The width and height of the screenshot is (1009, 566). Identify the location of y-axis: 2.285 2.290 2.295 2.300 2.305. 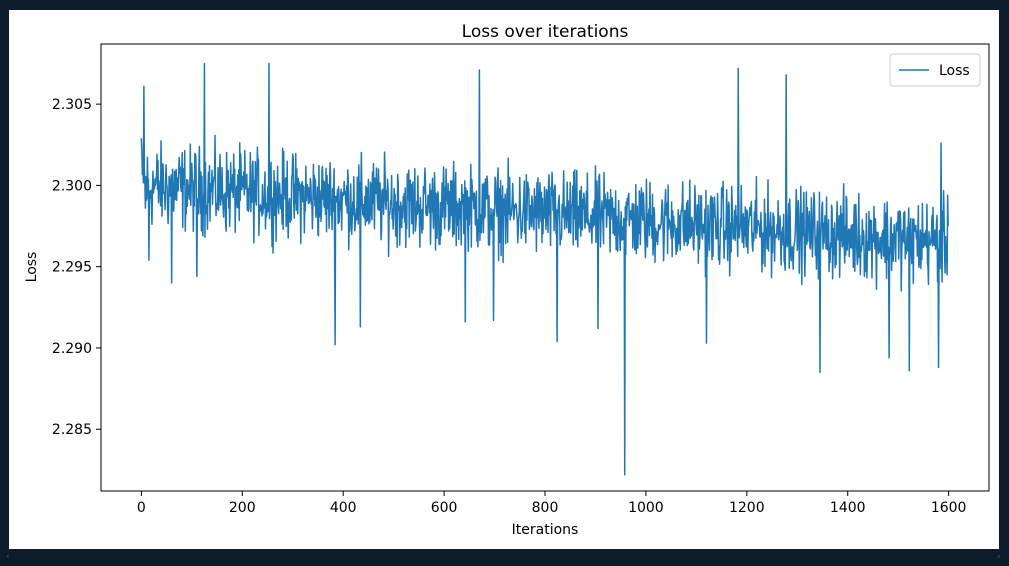
(76, 267).